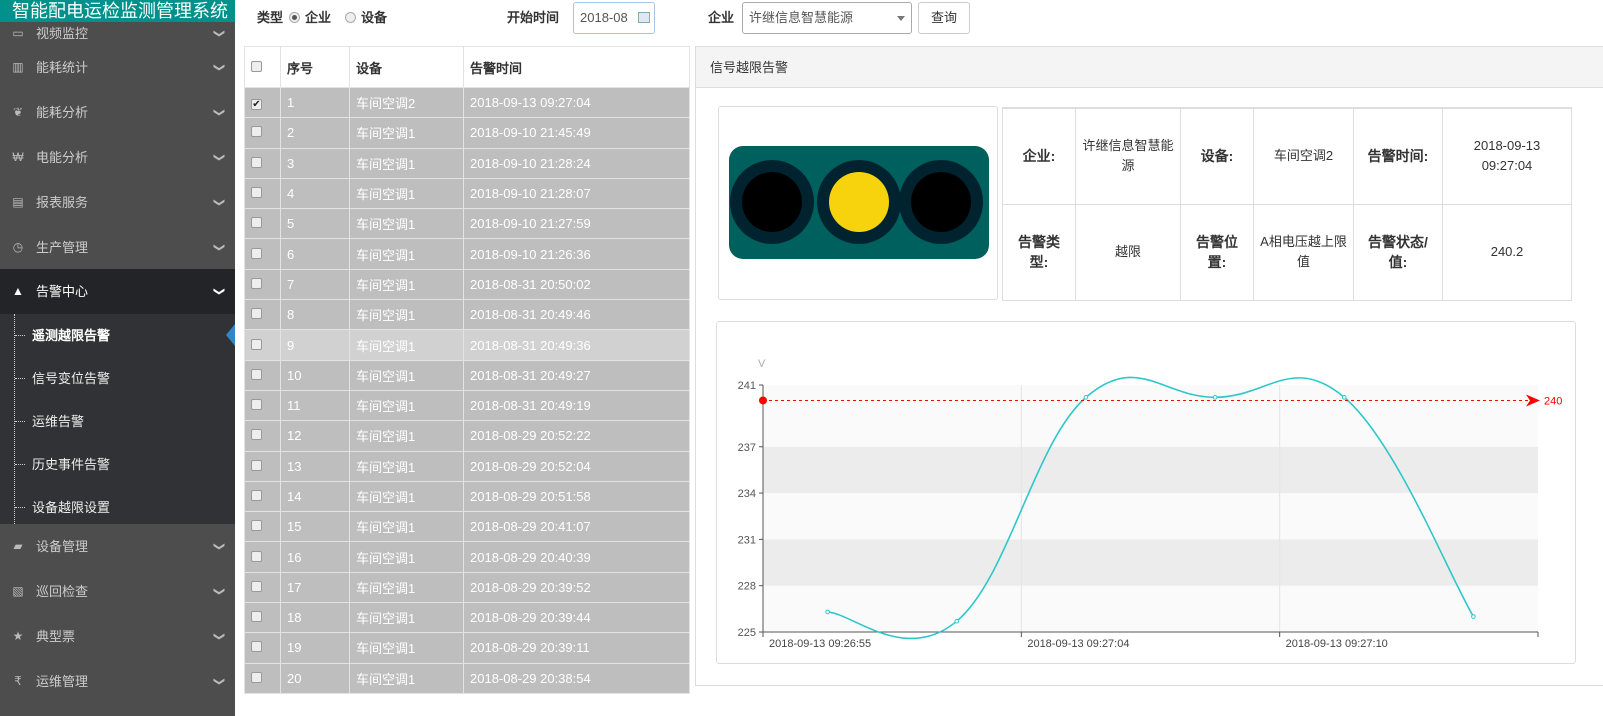 This screenshot has height=716, width=1603. I want to click on radio-device, so click(351, 17).